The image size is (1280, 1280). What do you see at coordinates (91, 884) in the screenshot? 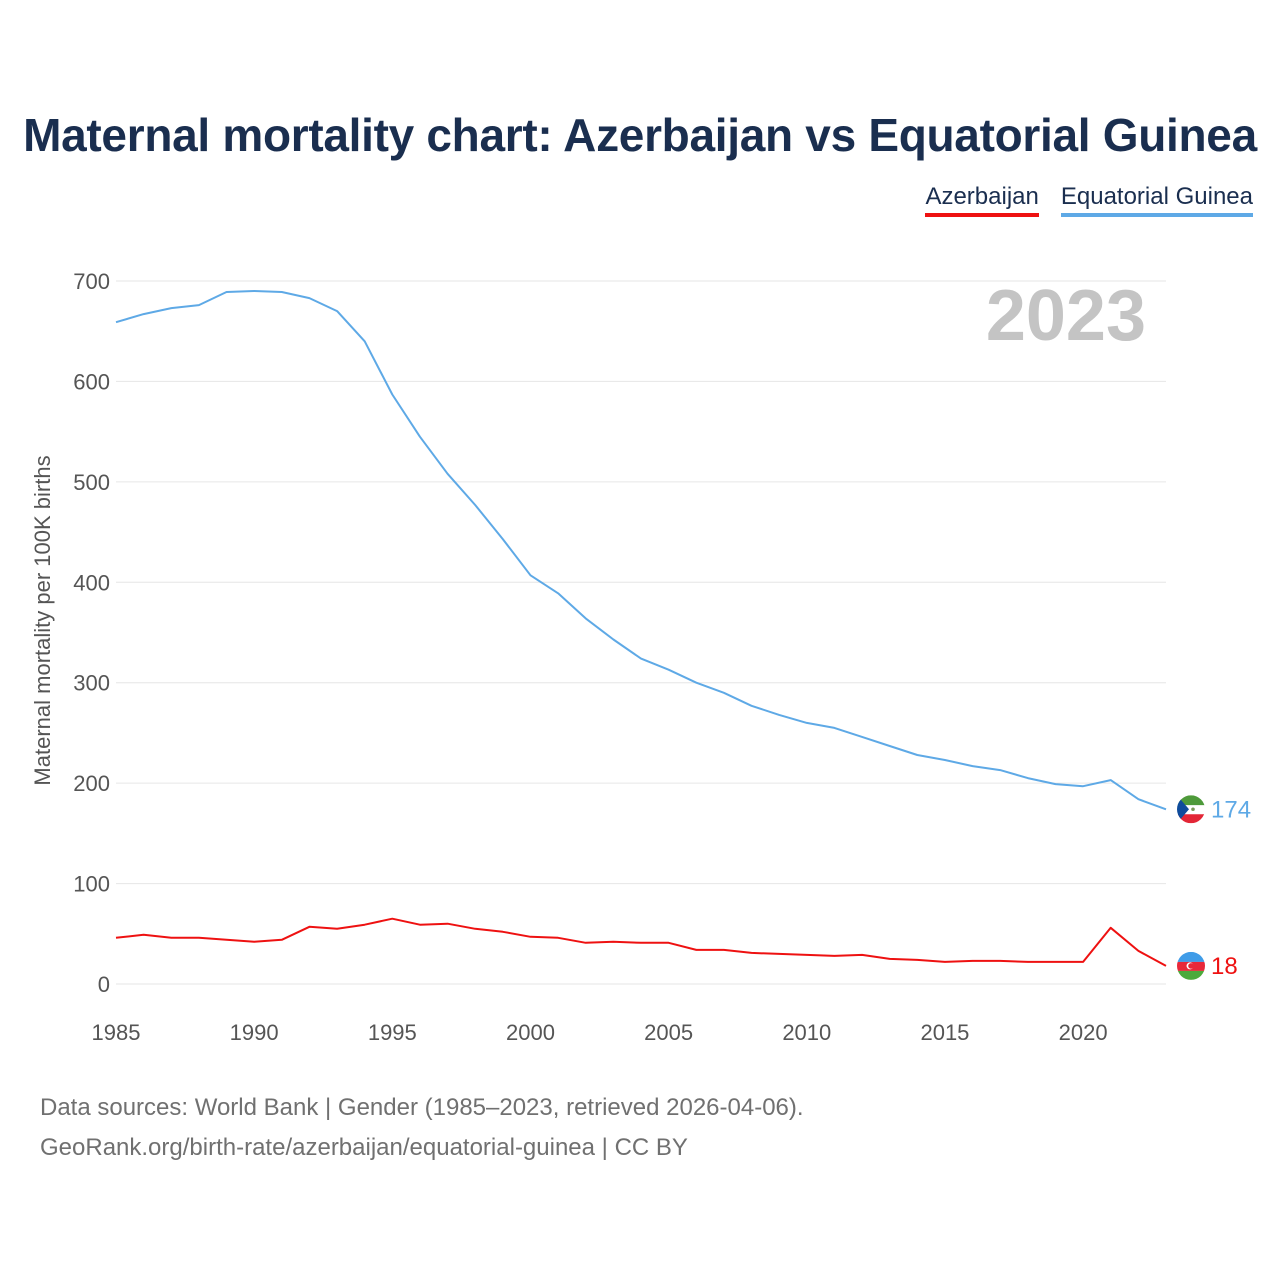
I see `y-tick-label: 100` at bounding box center [91, 884].